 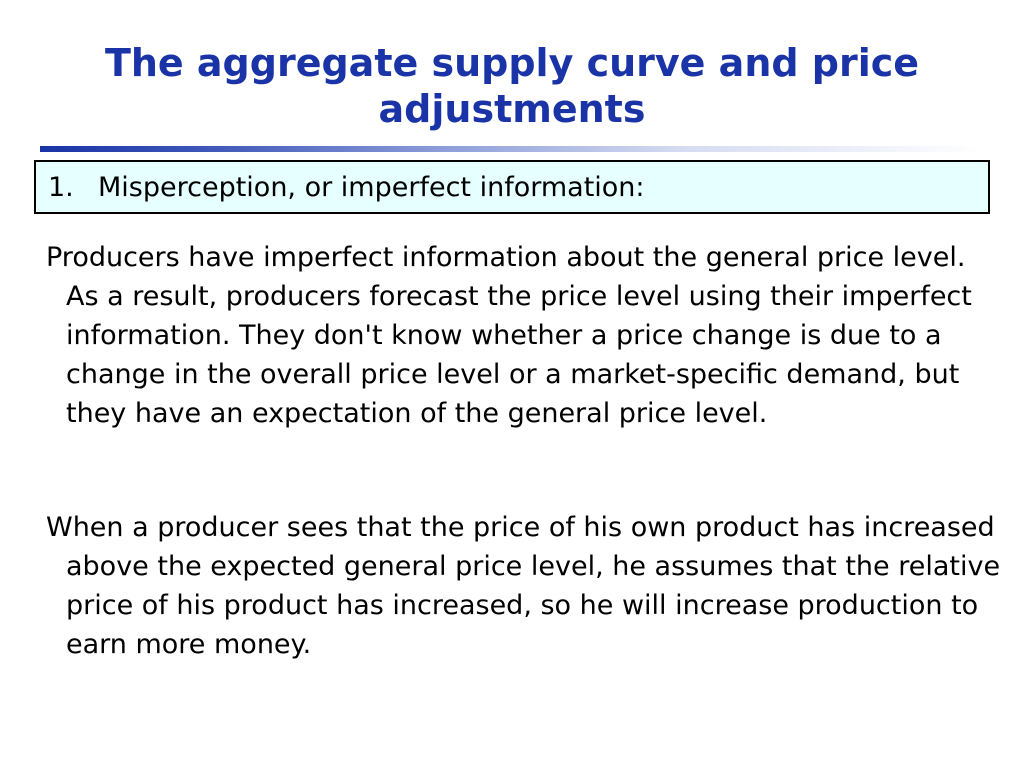 I want to click on point-number: 1., so click(x=61, y=187).